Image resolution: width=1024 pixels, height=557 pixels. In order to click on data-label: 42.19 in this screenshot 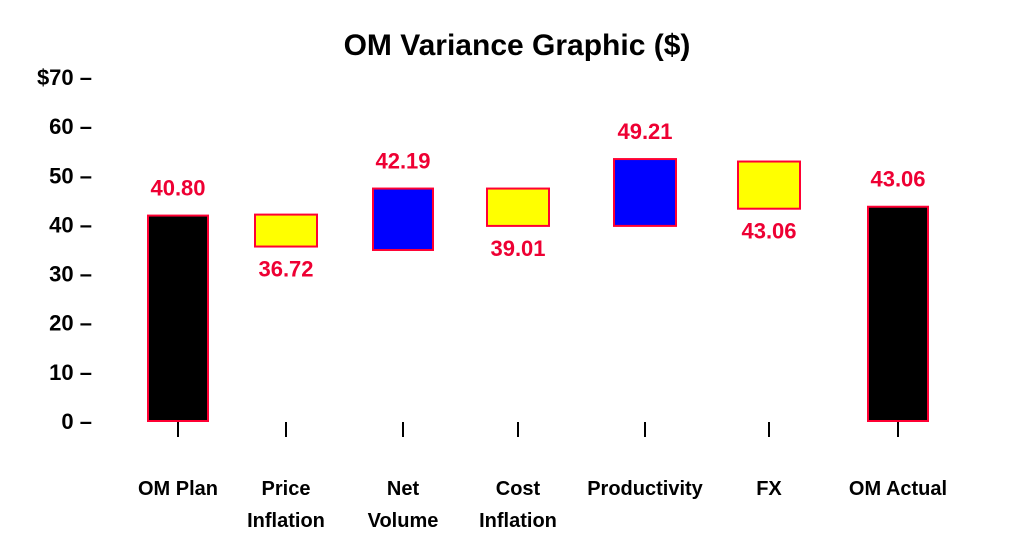, I will do `click(402, 161)`.